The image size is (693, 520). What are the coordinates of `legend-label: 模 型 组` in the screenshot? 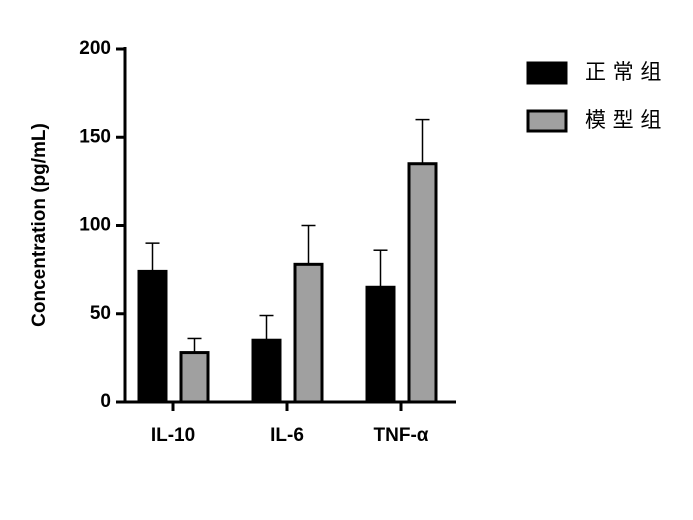 It's located at (623, 120).